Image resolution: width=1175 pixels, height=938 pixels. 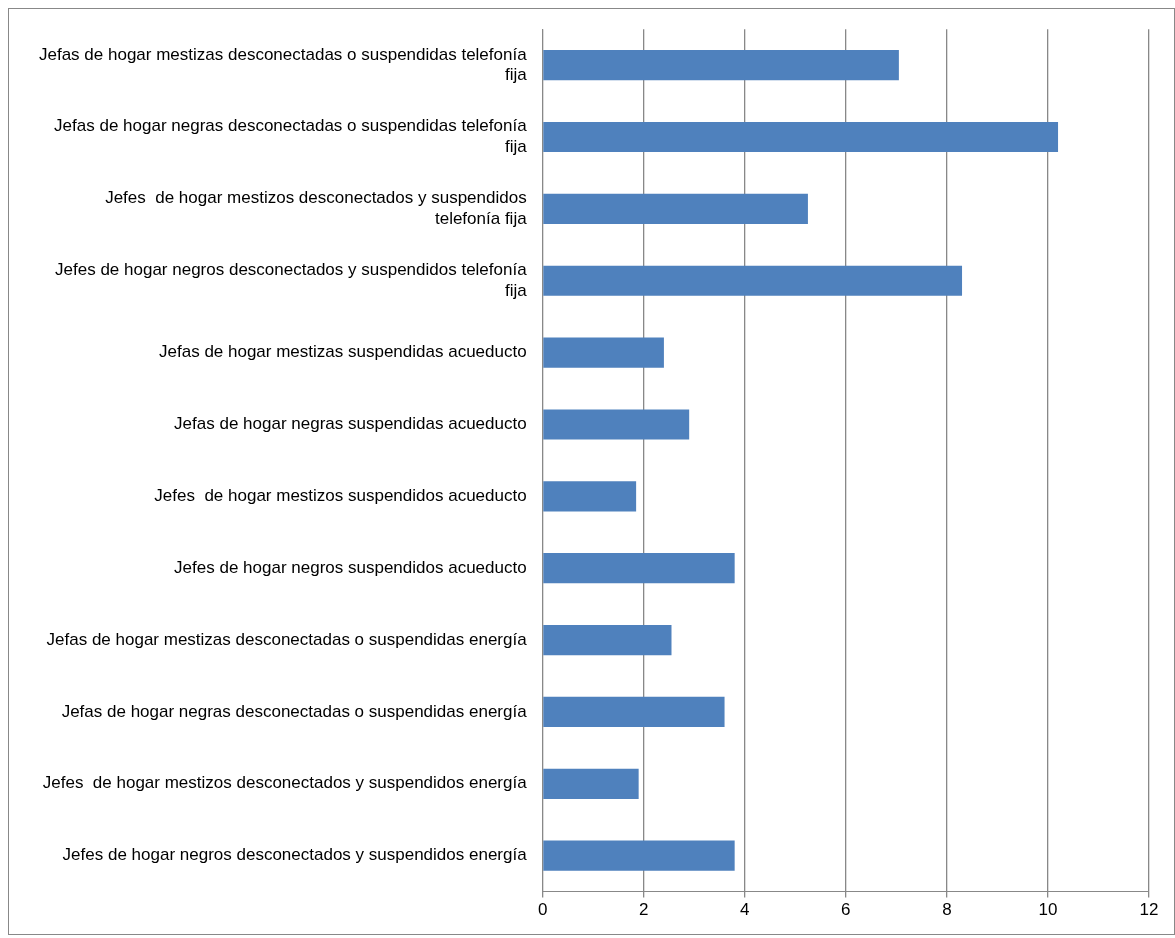 I want to click on y-tick-label: Jefes de hogar negros desconectados y suspendidos energía, so click(x=295, y=855).